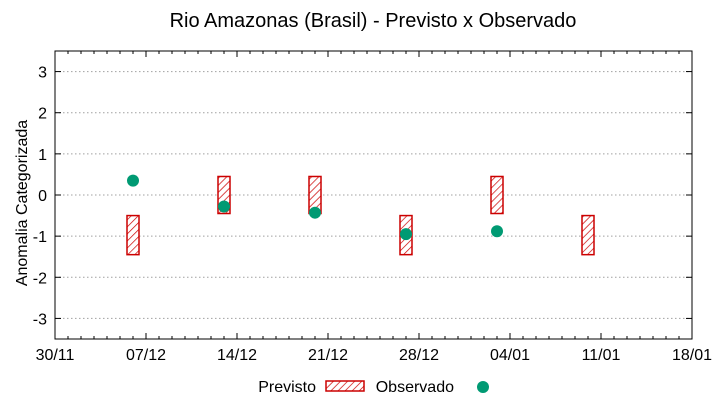  Describe the element at coordinates (328, 355) in the screenshot. I see `x-tick-label-3: 21/12` at that location.